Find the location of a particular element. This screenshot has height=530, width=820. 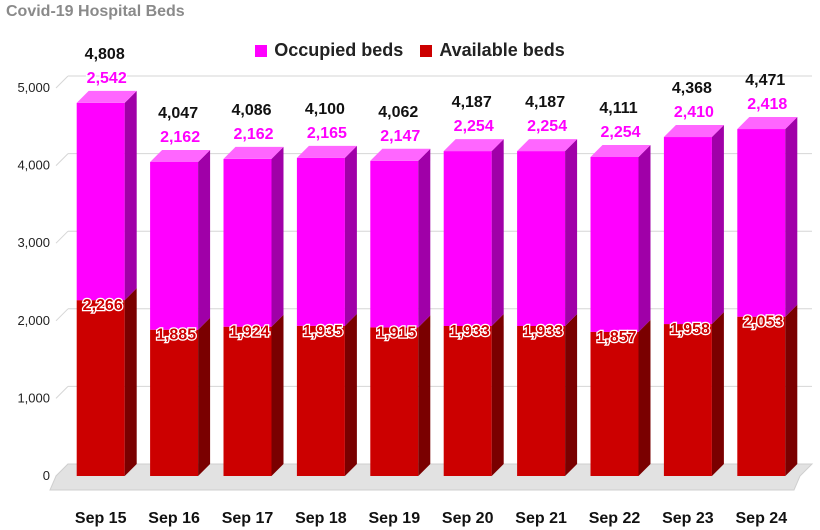

x-tick-label: Sep 18 is located at coordinates (321, 518).